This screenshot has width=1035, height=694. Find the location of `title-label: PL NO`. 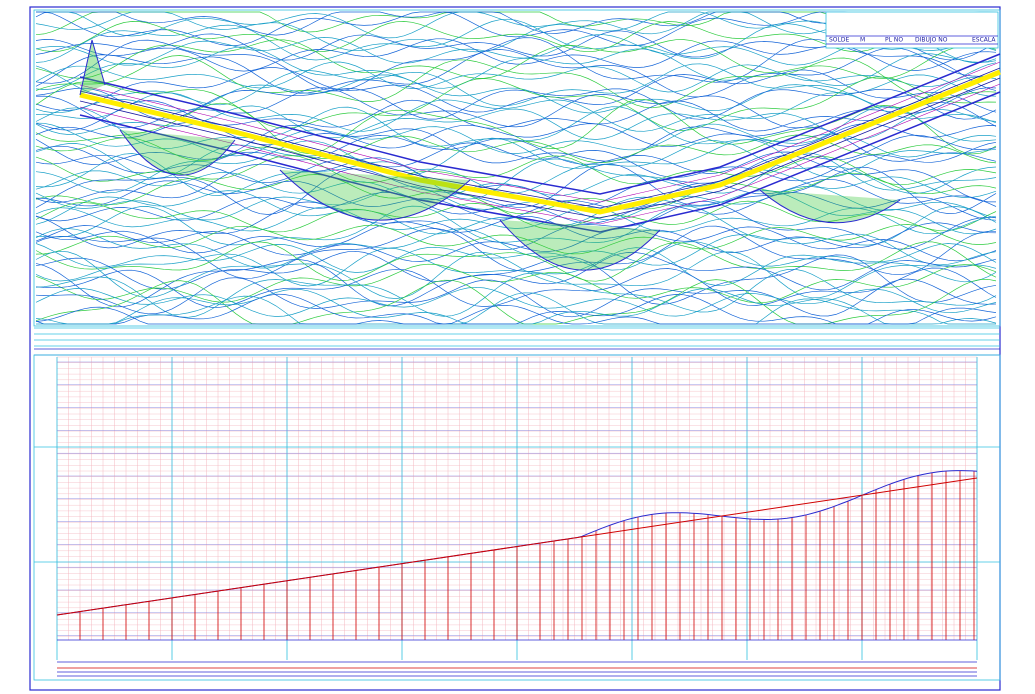

title-label: PL NO is located at coordinates (894, 40).